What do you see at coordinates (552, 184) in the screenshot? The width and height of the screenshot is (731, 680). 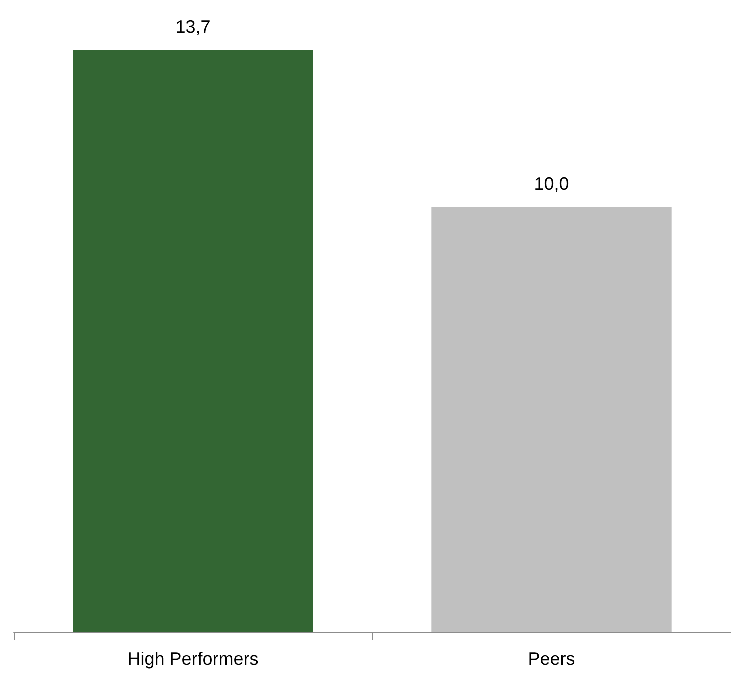 I see `data-label: 10,0` at bounding box center [552, 184].